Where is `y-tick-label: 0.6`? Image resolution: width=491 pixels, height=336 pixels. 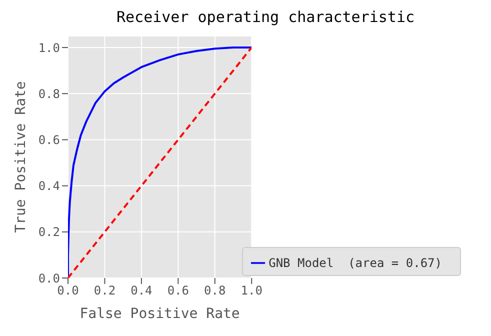
y-tick-label: 0.6 is located at coordinates (49, 139).